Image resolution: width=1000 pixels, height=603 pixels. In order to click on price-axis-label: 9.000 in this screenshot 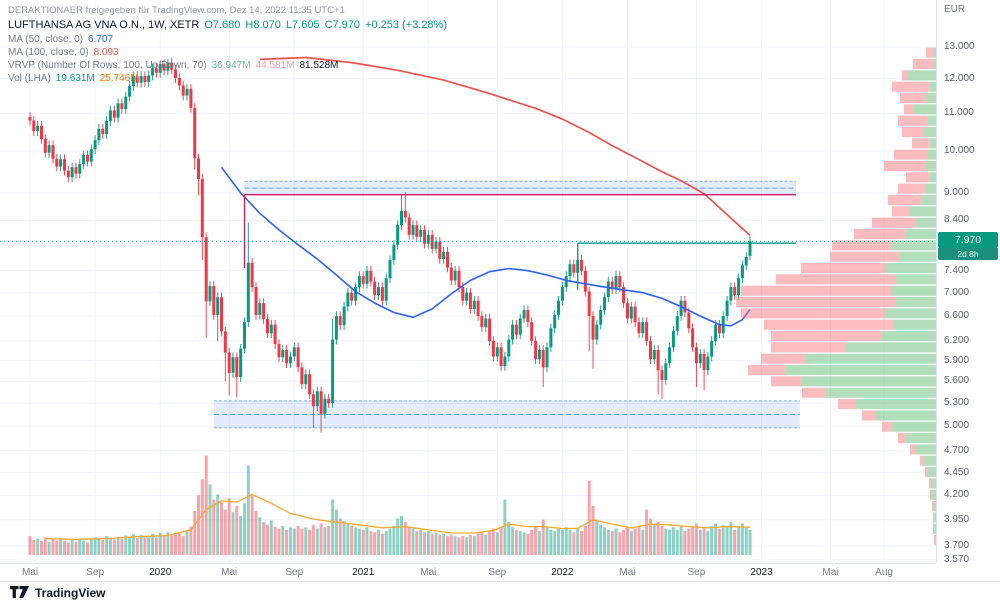, I will do `click(957, 192)`.